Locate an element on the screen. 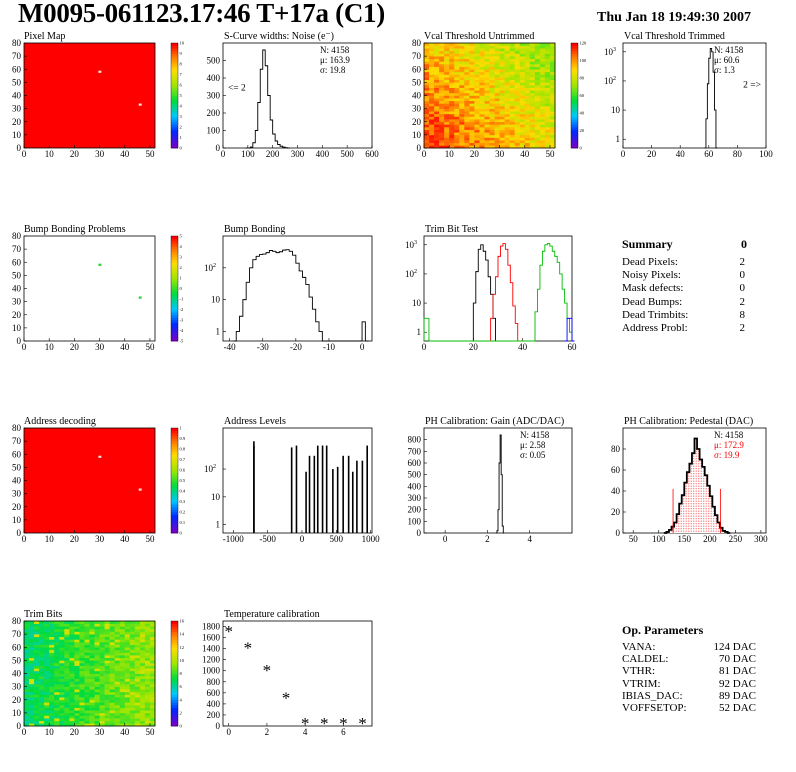 The height and width of the screenshot is (772, 796). color-bar-label: 0.2 is located at coordinates (183, 512).